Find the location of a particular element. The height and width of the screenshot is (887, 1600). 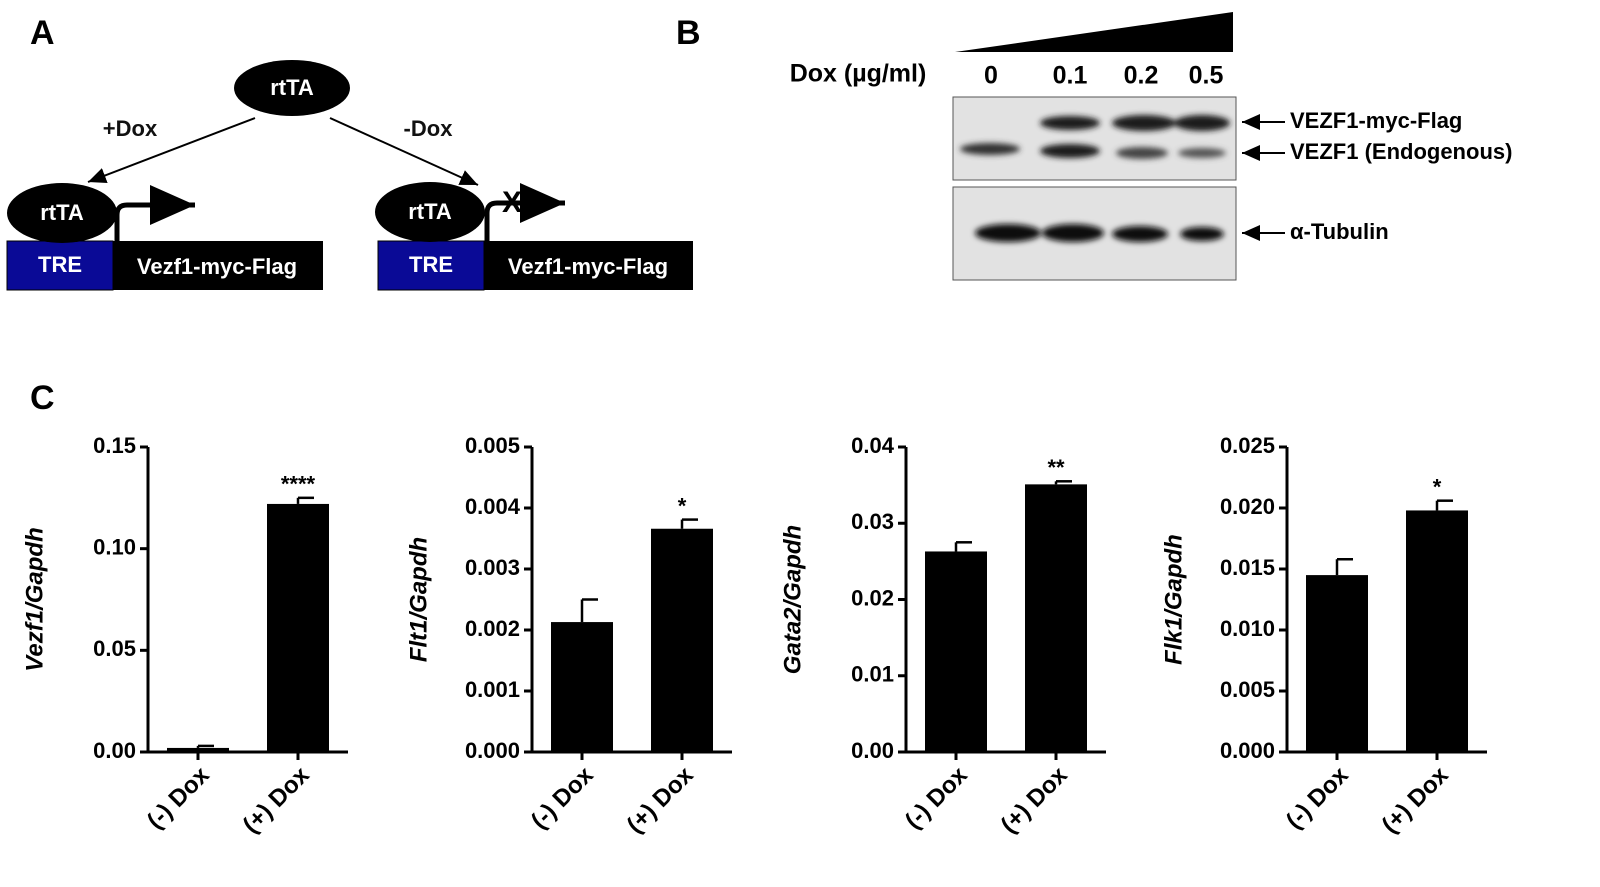

blocked-mark: X is located at coordinates (512, 202).